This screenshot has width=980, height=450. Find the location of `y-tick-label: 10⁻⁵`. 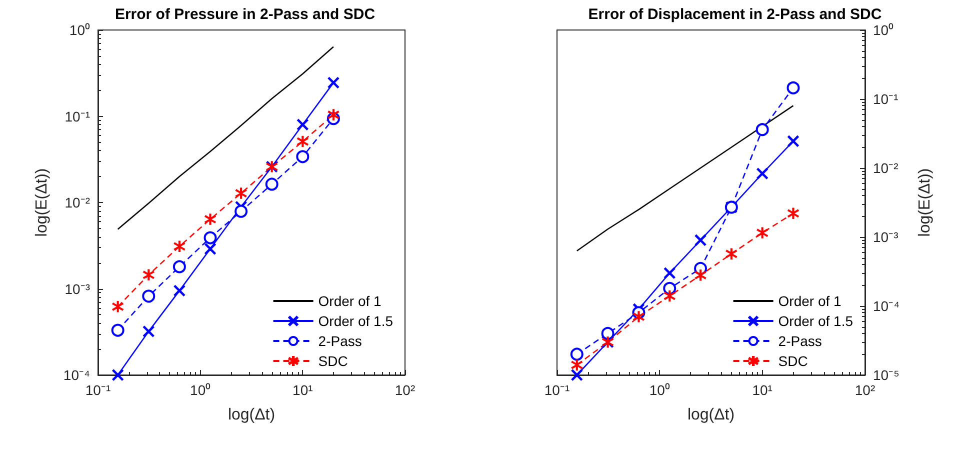

y-tick-label: 10⁻⁵ is located at coordinates (886, 375).